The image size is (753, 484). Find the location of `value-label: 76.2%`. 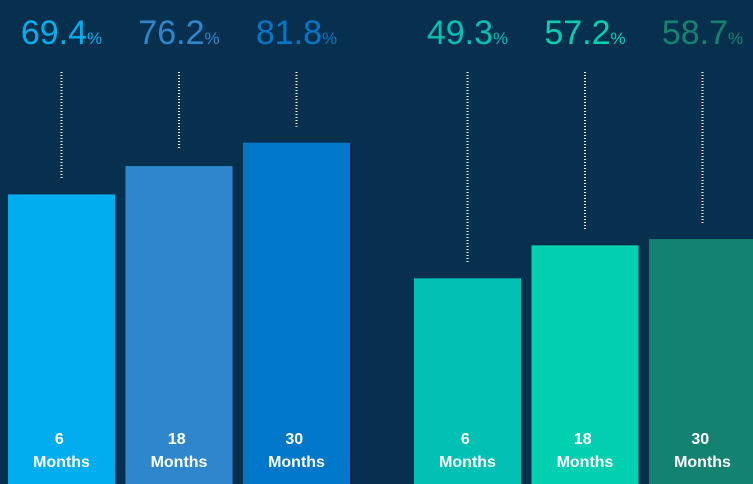

value-label: 76.2% is located at coordinates (178, 33).